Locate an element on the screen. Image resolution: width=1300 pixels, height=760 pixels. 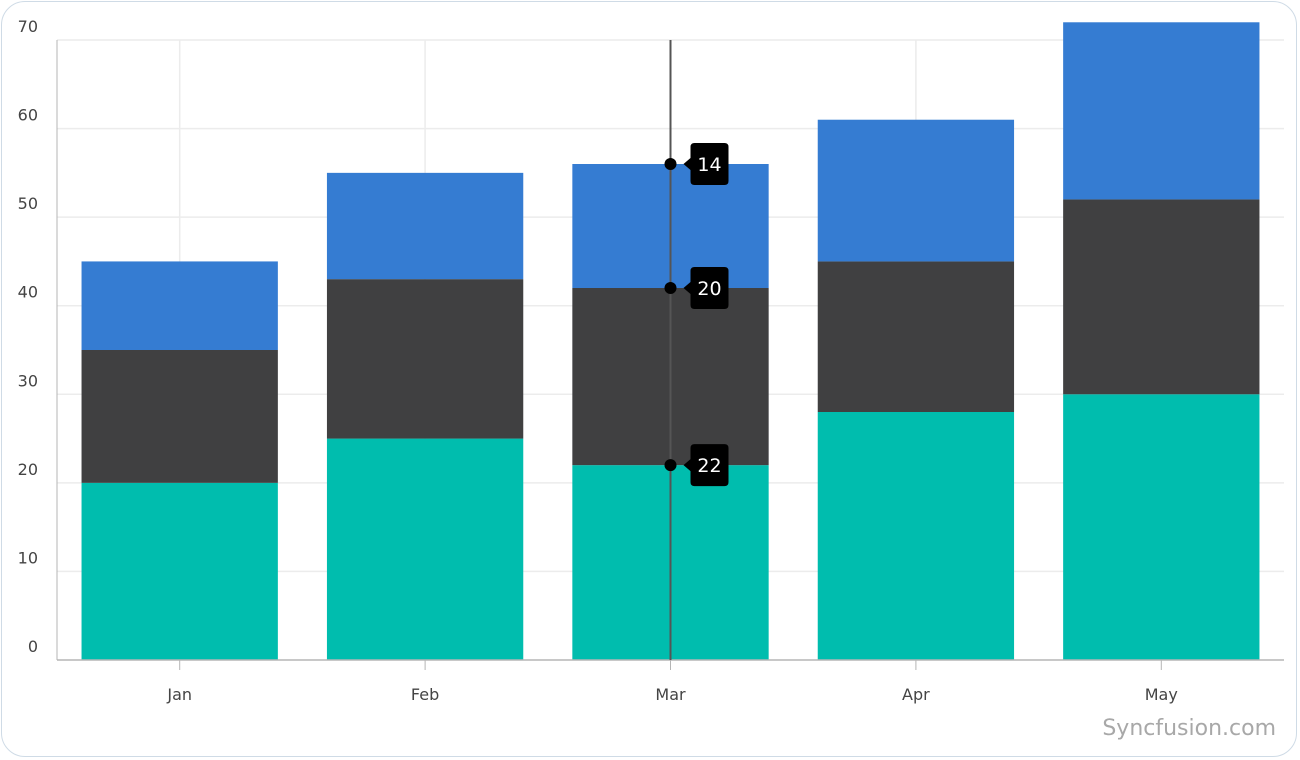
y-tick-label: 50 is located at coordinates (28, 203).